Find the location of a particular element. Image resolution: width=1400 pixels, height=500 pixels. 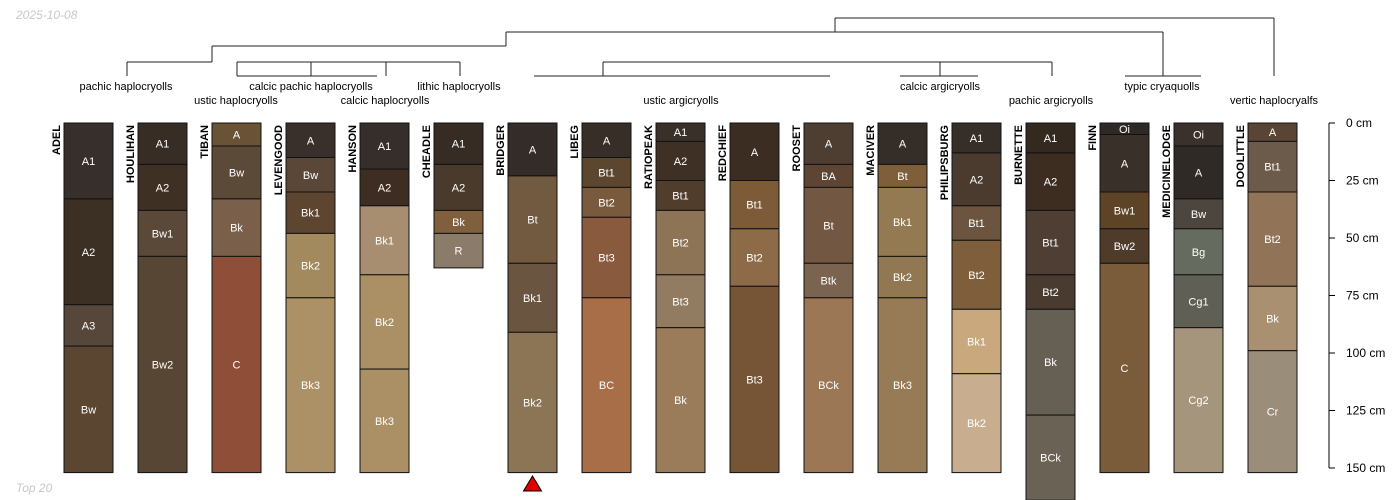

group-label-calcic-argicryolls: calcic argicryolls is located at coordinates (940, 87).